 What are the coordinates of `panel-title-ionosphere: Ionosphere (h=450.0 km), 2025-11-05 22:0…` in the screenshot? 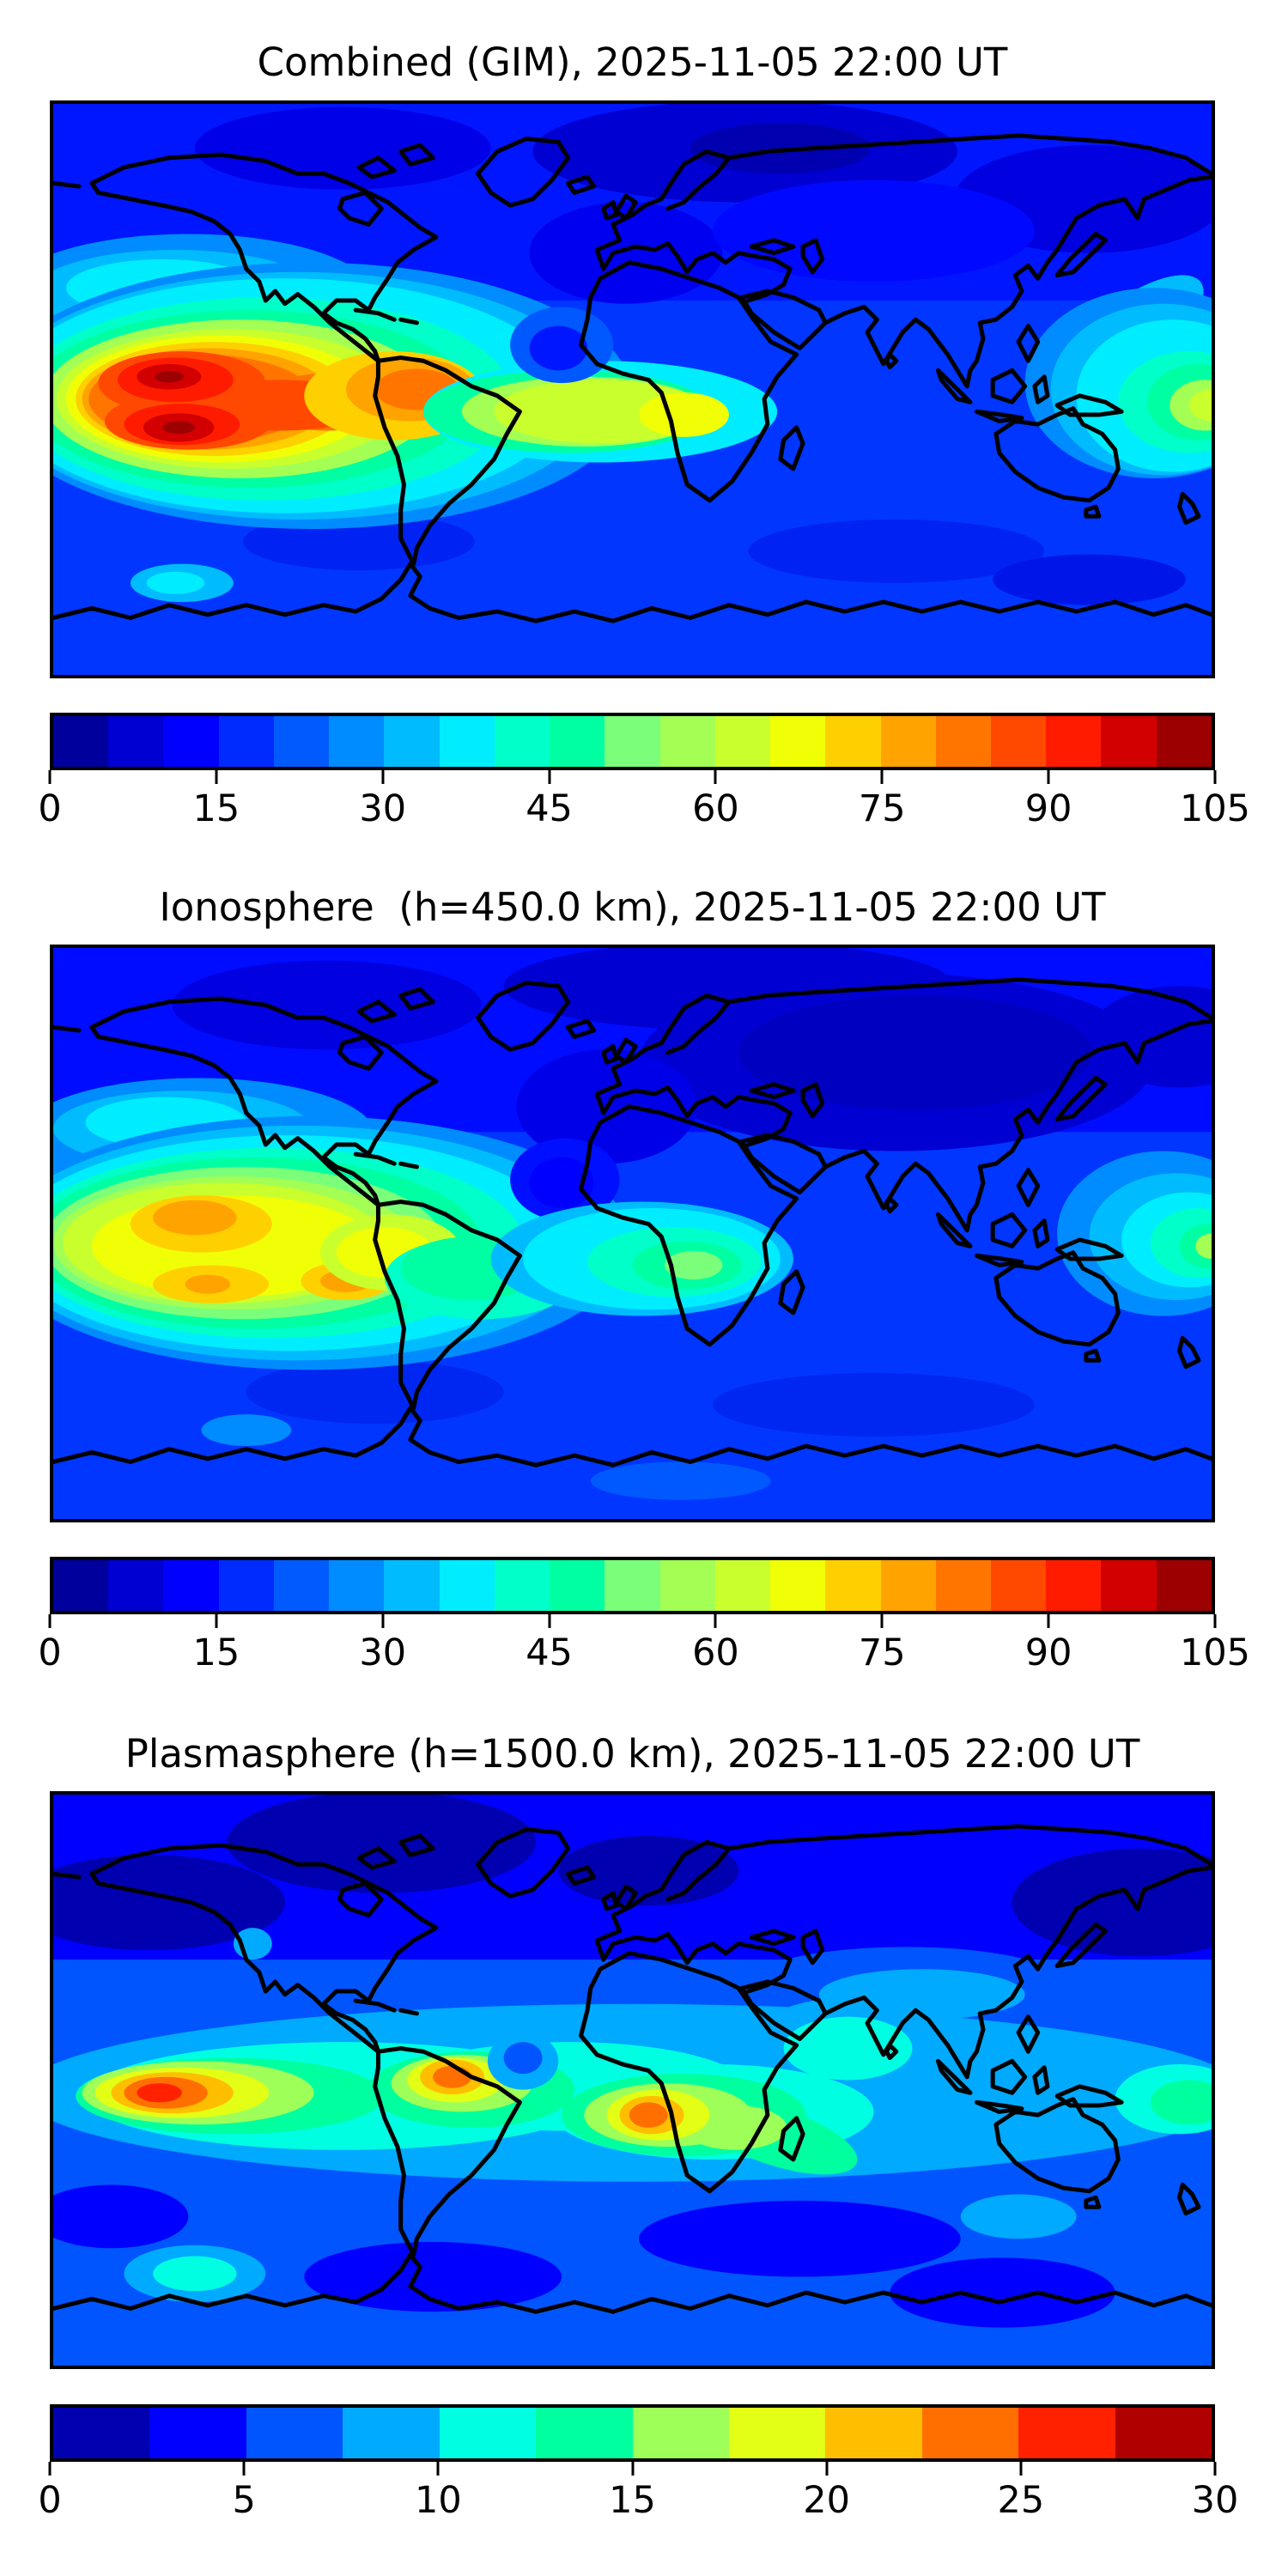 It's located at (632, 907).